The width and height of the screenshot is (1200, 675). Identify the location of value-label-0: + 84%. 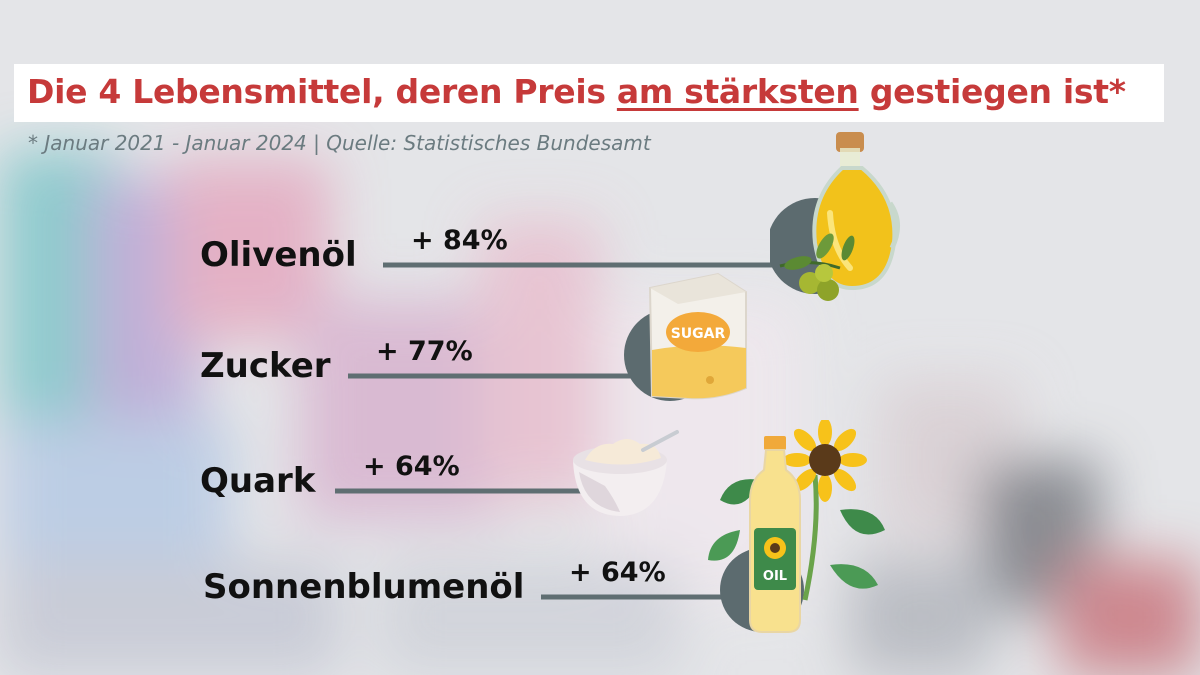
(459, 240).